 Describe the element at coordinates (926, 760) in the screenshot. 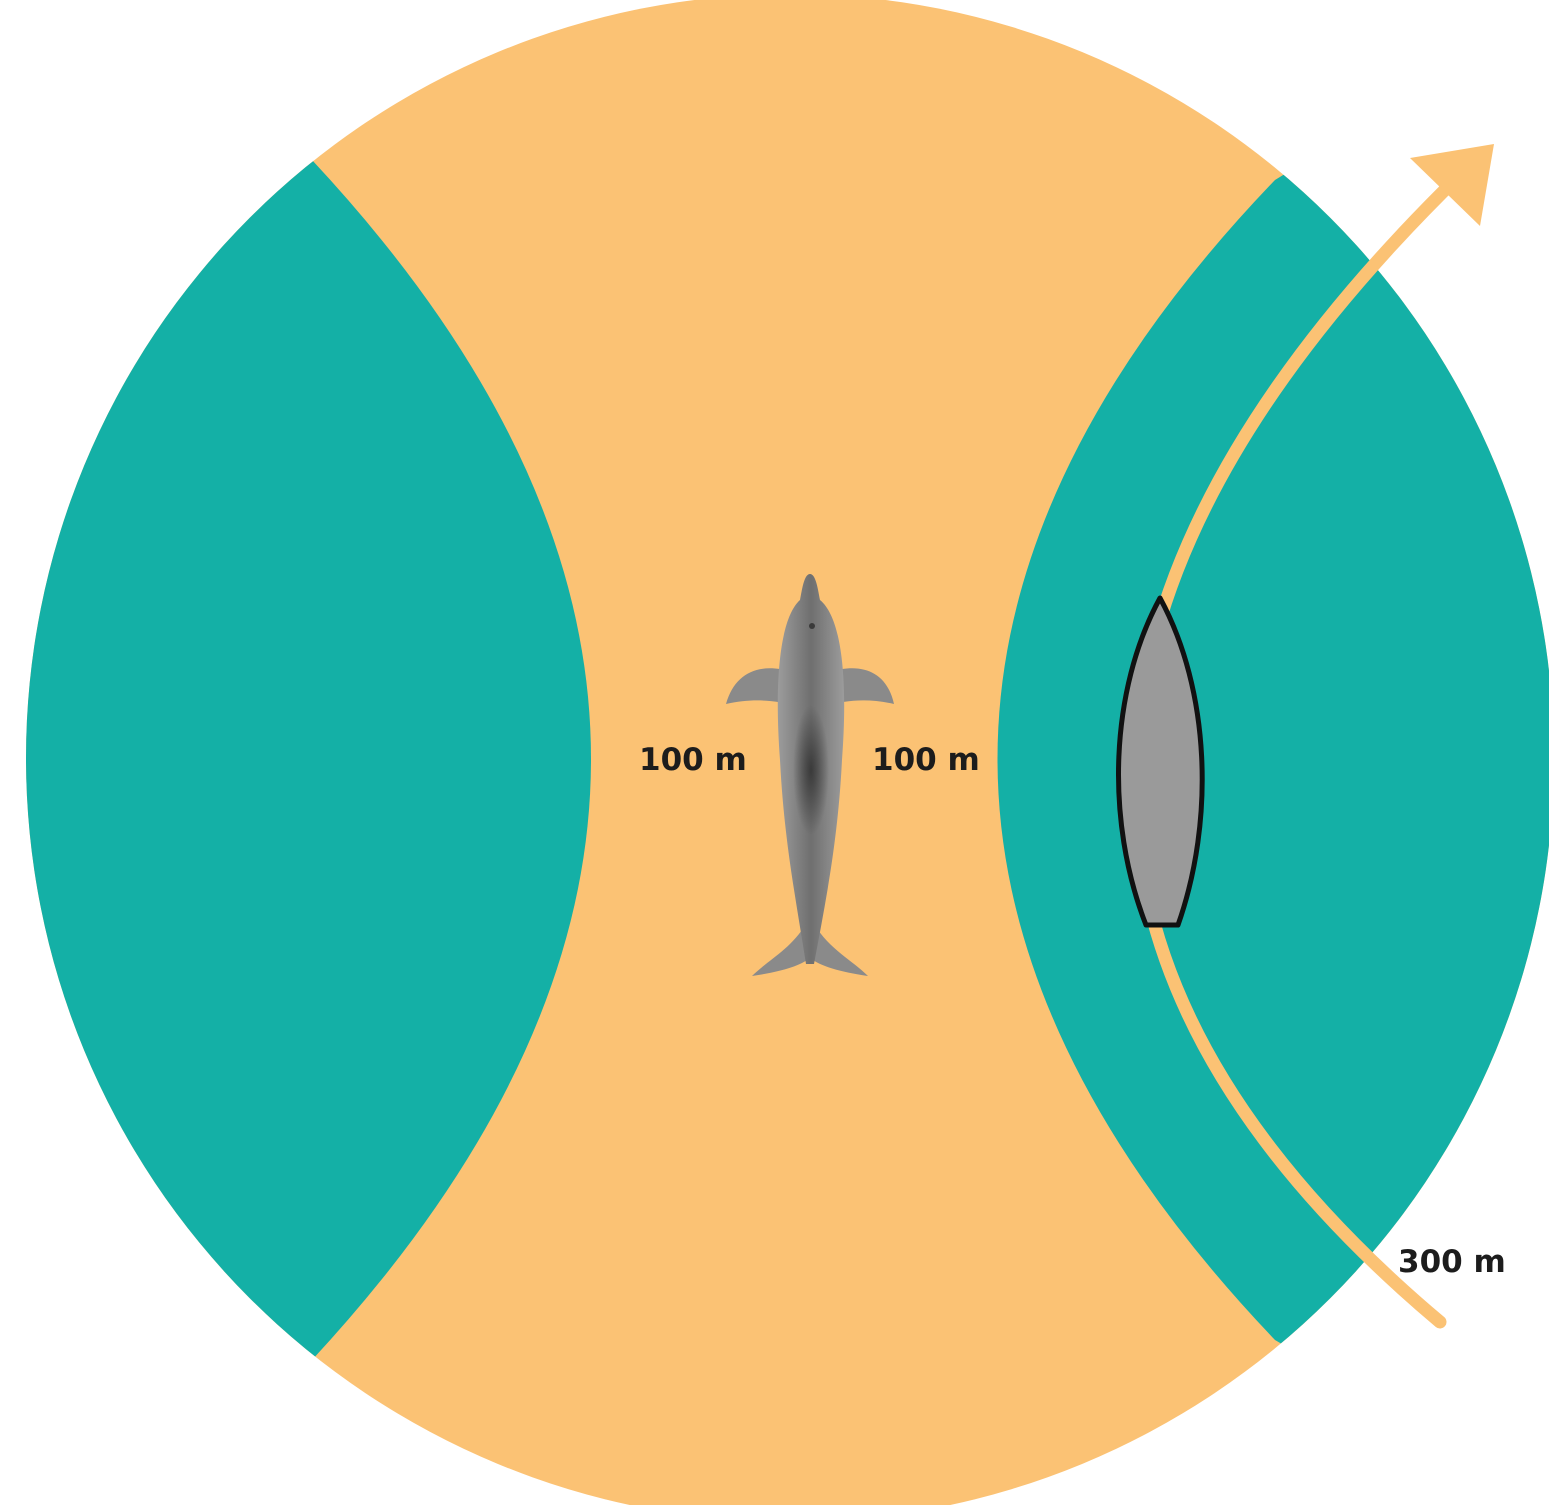

I see `right-distance-label: 100 m` at that location.